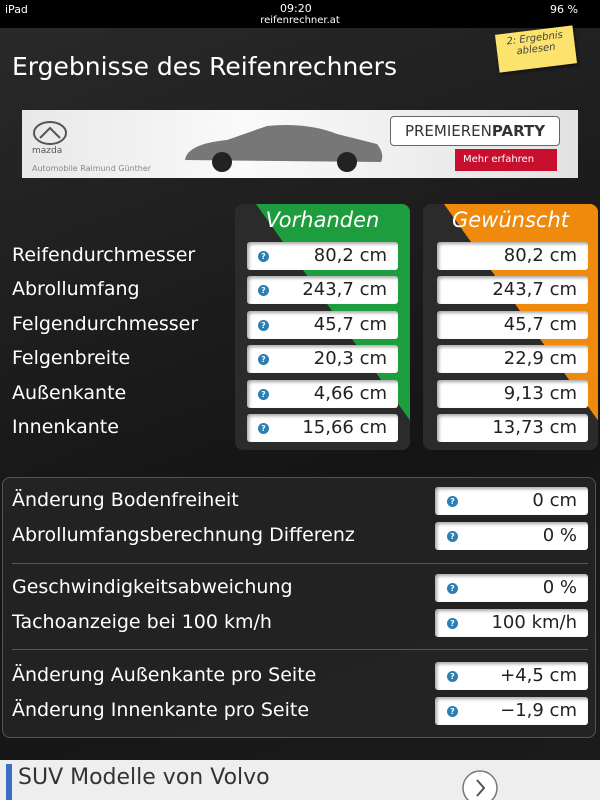 This screenshot has width=600, height=800. Describe the element at coordinates (9, 782) in the screenshot. I see `ad-accent` at that location.